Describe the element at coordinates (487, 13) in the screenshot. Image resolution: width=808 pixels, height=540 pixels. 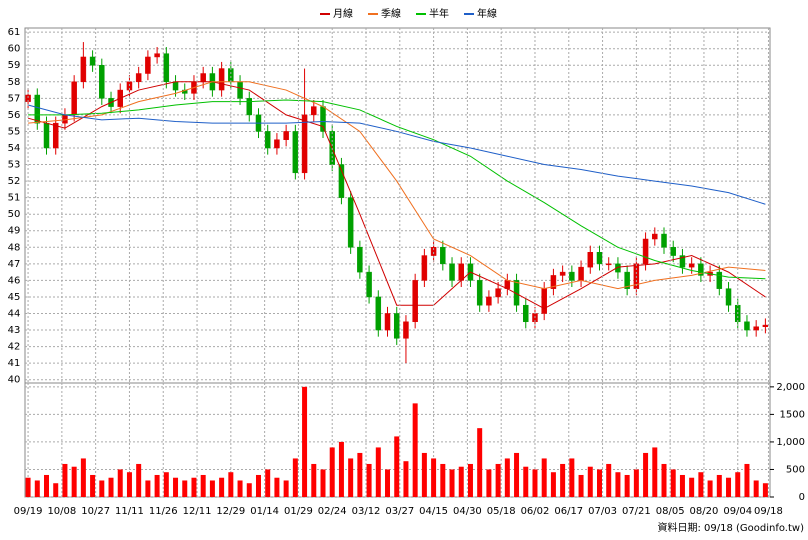
I see `legend-label: 年線` at that location.